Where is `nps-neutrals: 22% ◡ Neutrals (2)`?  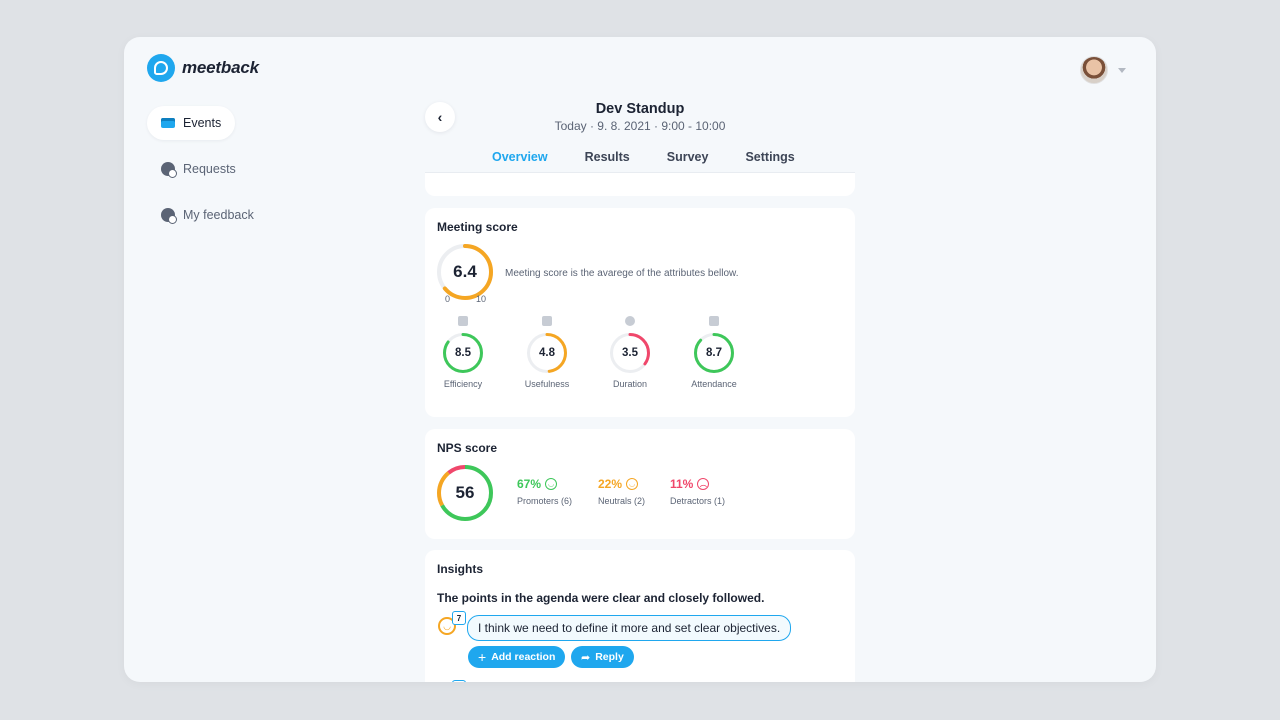 nps-neutrals: 22% ◡ Neutrals (2) is located at coordinates (621, 491).